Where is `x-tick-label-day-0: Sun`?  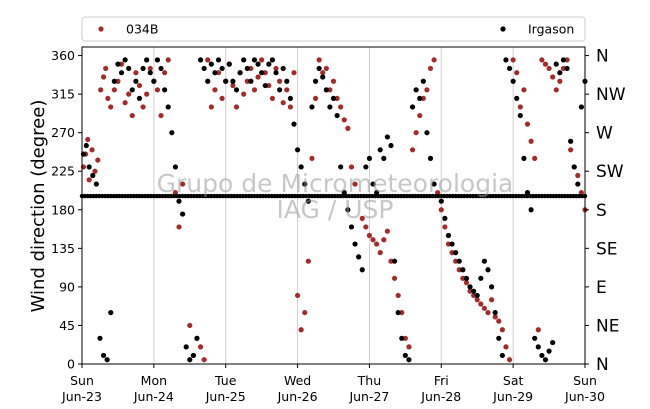
x-tick-label-day-0: Sun is located at coordinates (82, 380).